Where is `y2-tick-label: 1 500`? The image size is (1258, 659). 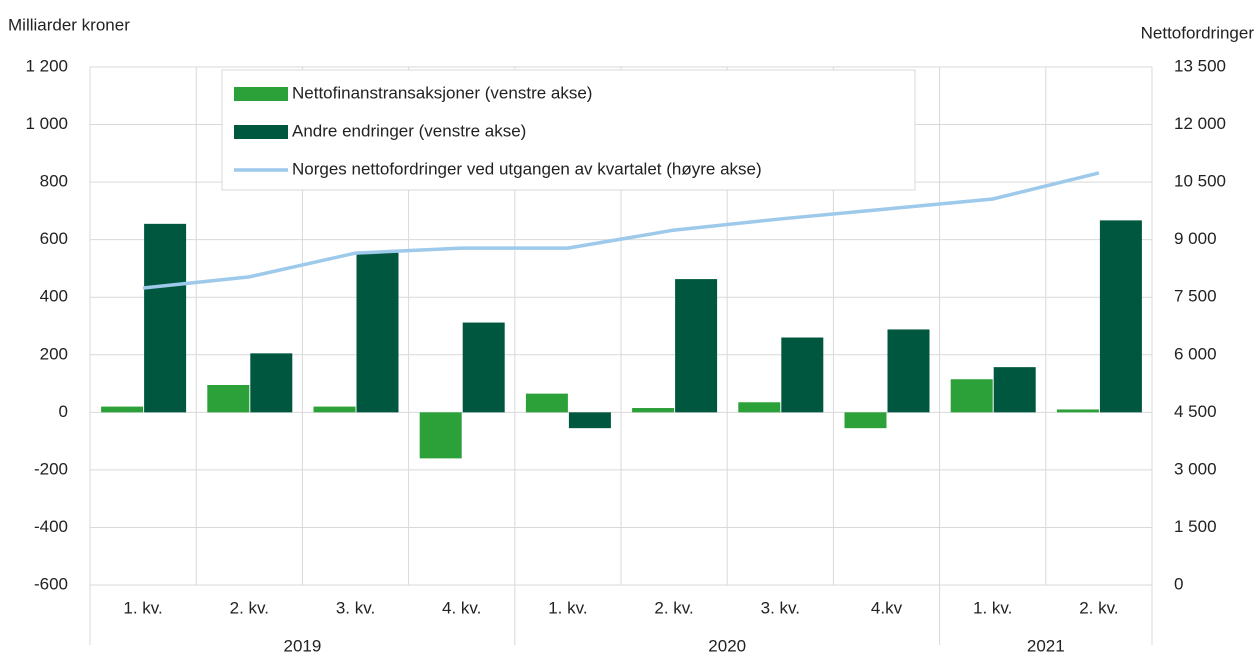
y2-tick-label: 1 500 is located at coordinates (1195, 526).